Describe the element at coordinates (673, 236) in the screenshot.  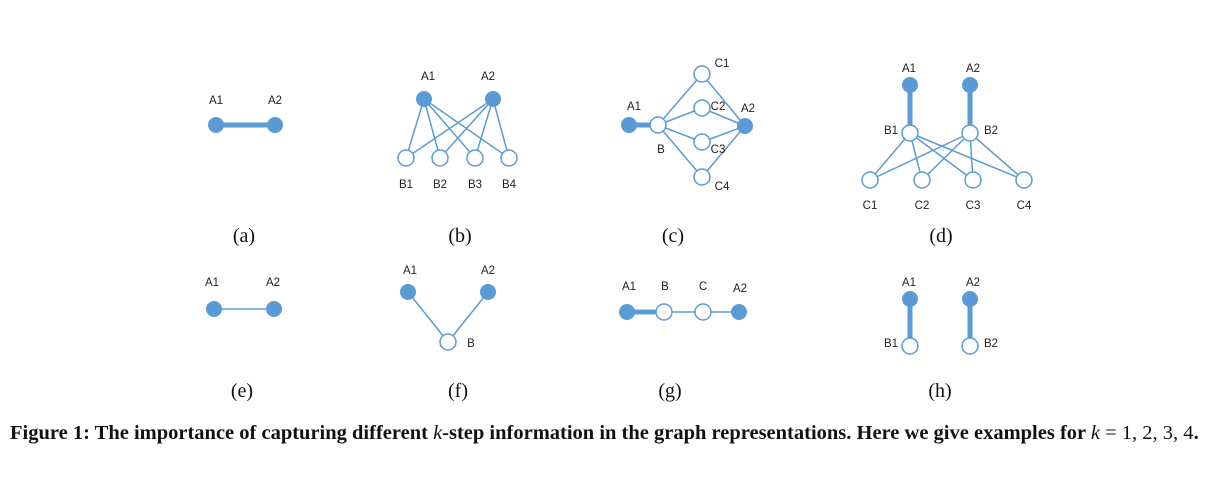
I see `subcaption-c: (c)` at that location.